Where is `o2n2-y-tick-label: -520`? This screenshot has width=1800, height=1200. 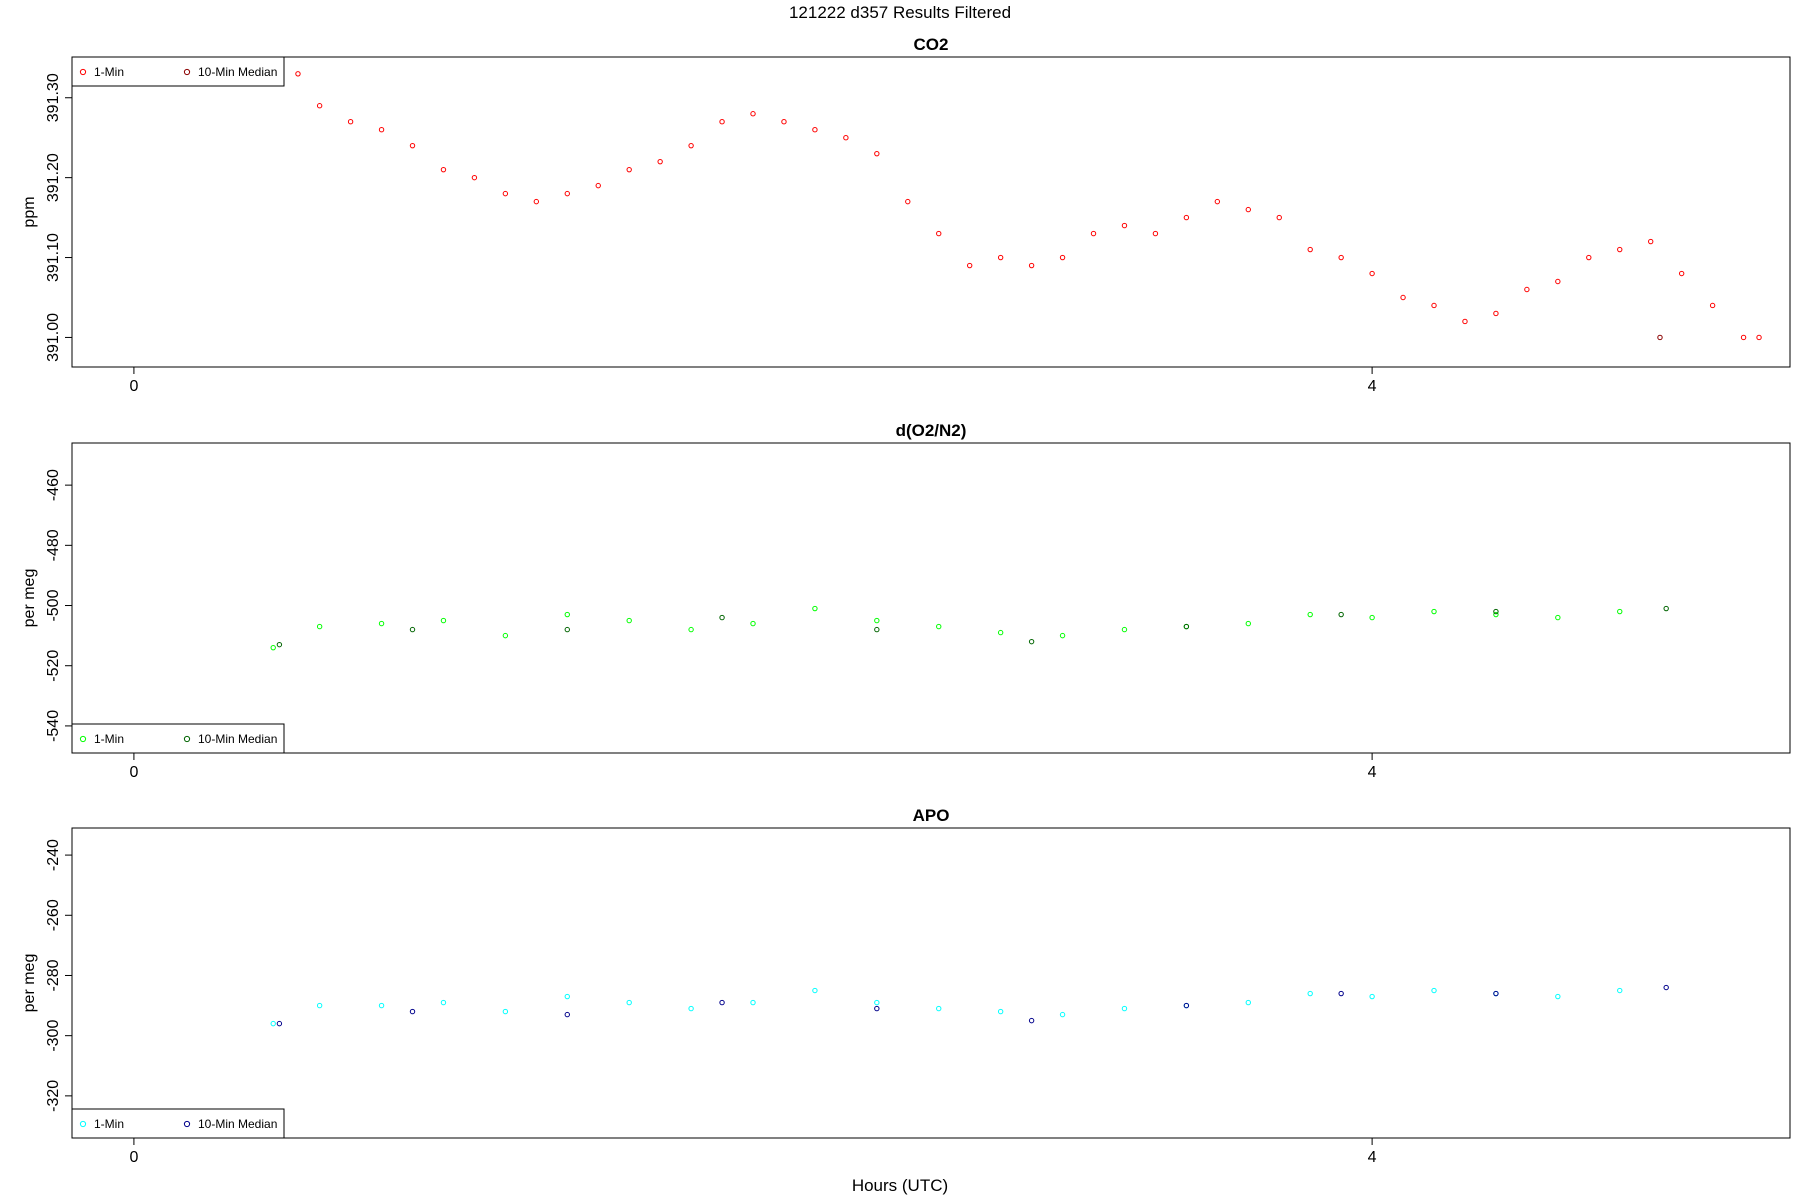 o2n2-y-tick-label: -520 is located at coordinates (53, 666).